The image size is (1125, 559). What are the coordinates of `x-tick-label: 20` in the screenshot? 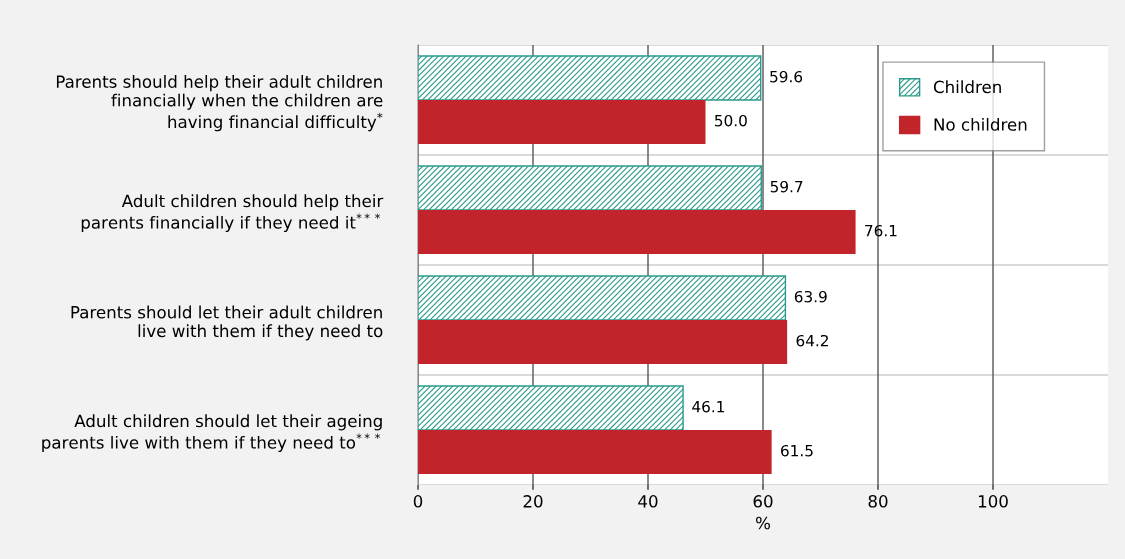 It's located at (533, 501).